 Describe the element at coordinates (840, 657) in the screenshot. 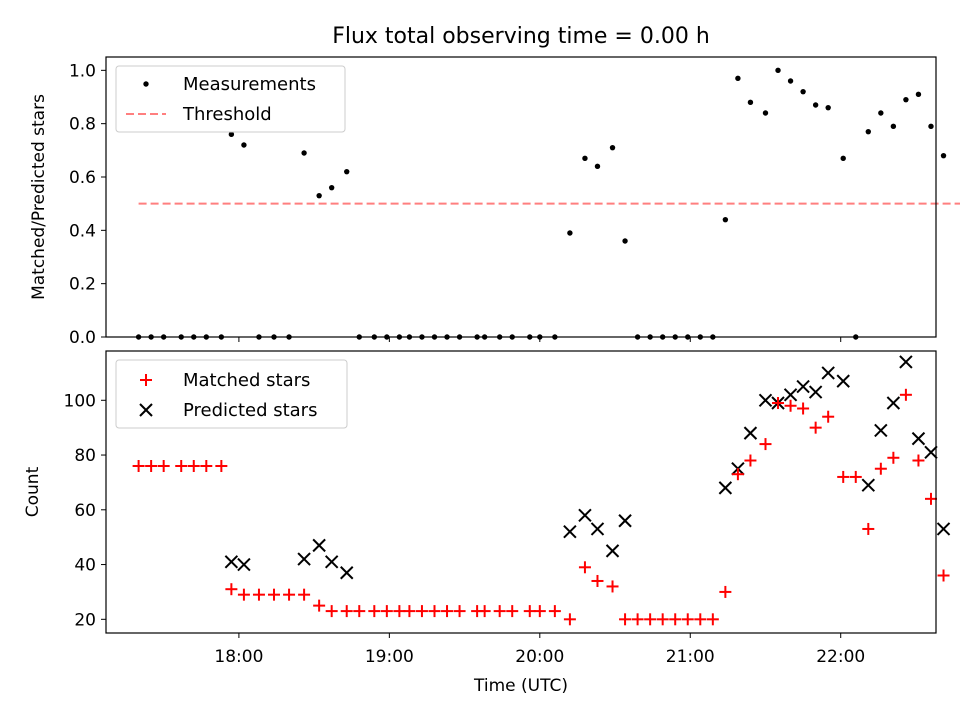

I see `x-tick-label: 22:00` at that location.